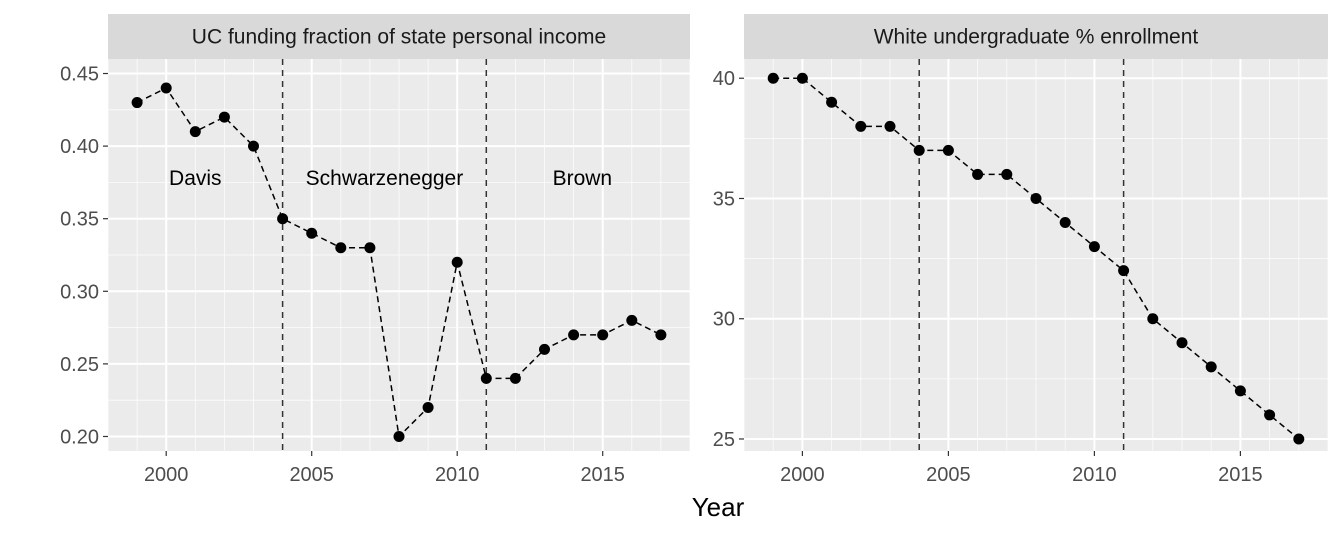 The image size is (1344, 542). What do you see at coordinates (724, 79) in the screenshot?
I see `y-tick-label: 40` at bounding box center [724, 79].